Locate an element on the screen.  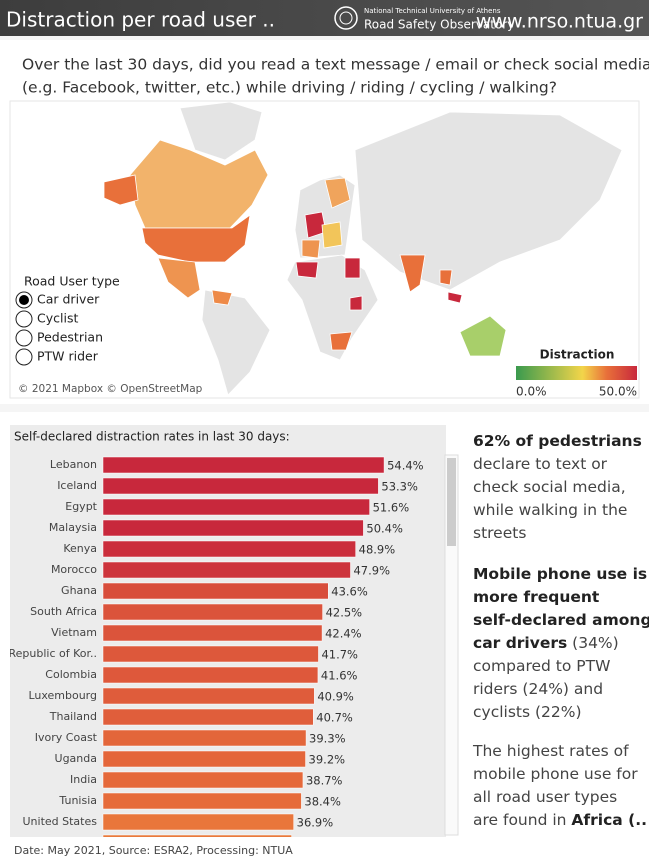
insight-text: compared to PTW is located at coordinates (541, 666).